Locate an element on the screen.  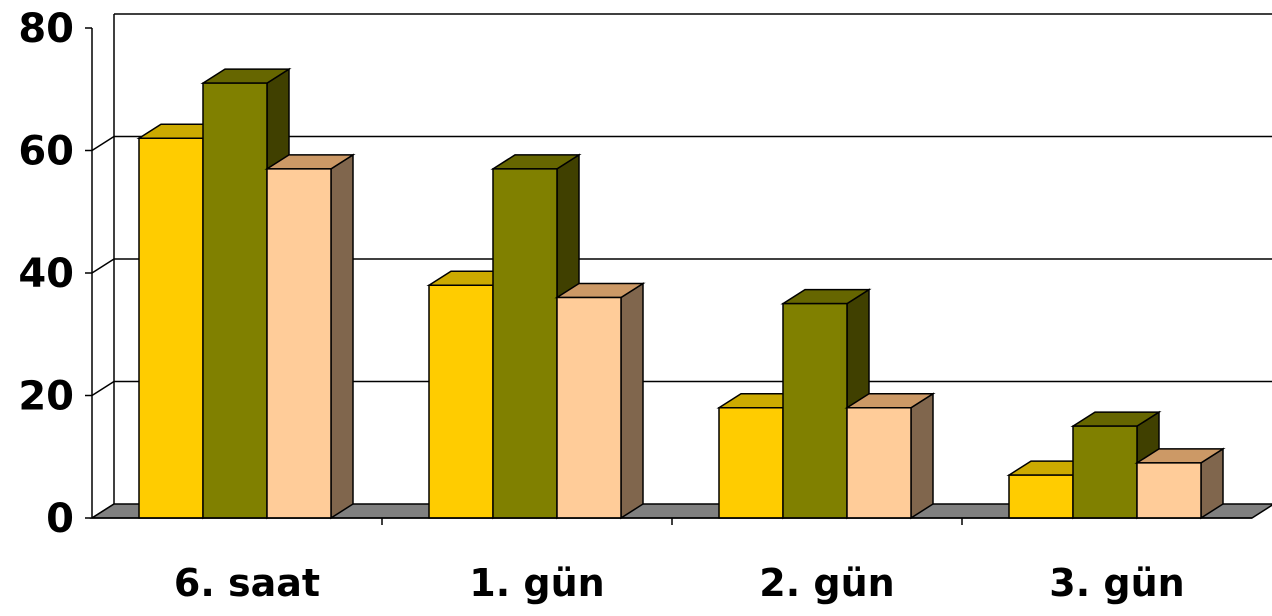
y-tick-label: 0 is located at coordinates (60, 519).